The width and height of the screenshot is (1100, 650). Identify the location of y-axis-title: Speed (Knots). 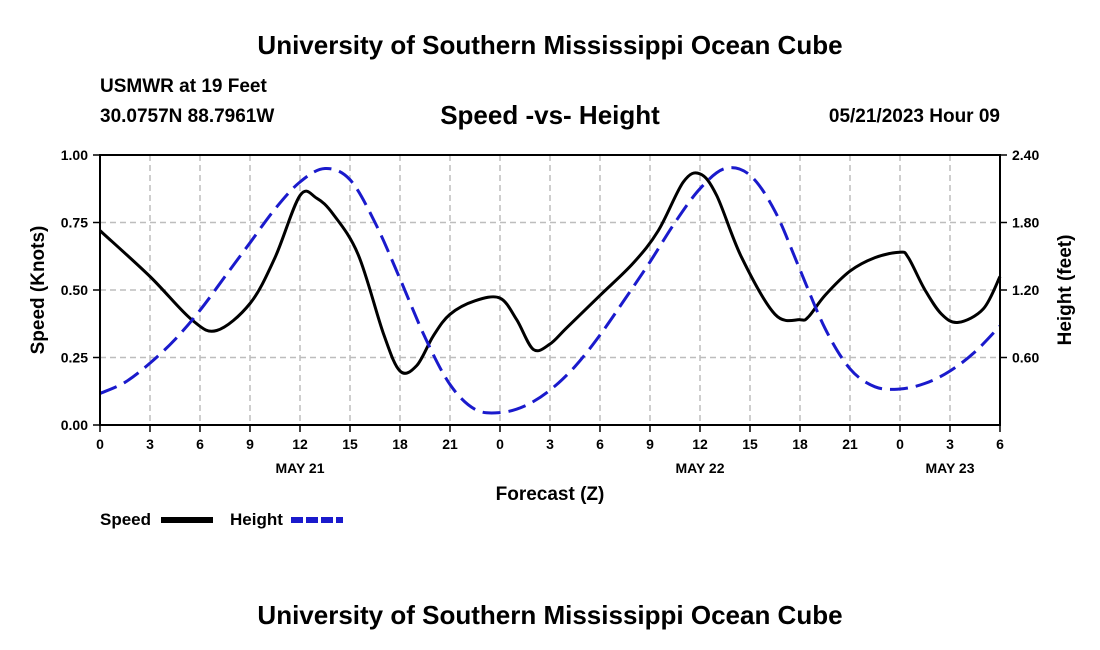
(38, 290).